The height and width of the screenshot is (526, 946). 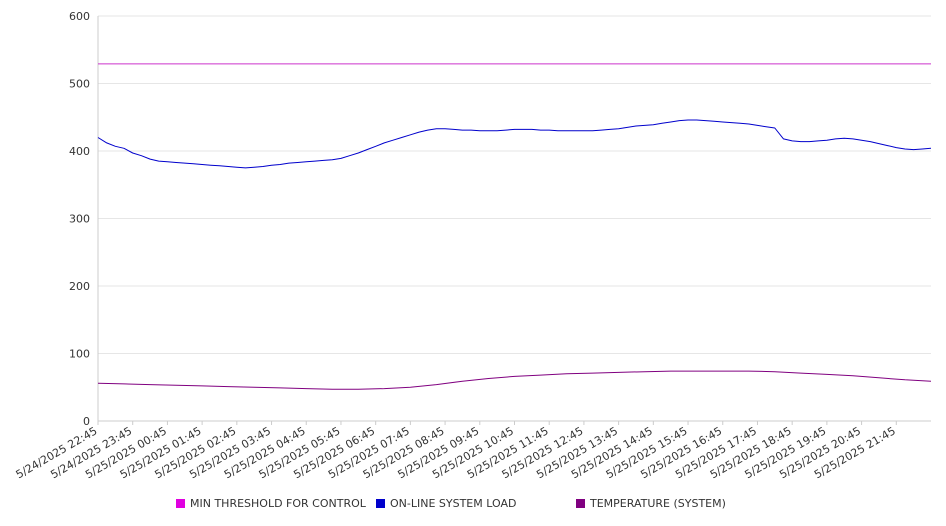 I want to click on legend-label-system-load: ON-LINE SYSTEM LOAD, so click(x=453, y=503).